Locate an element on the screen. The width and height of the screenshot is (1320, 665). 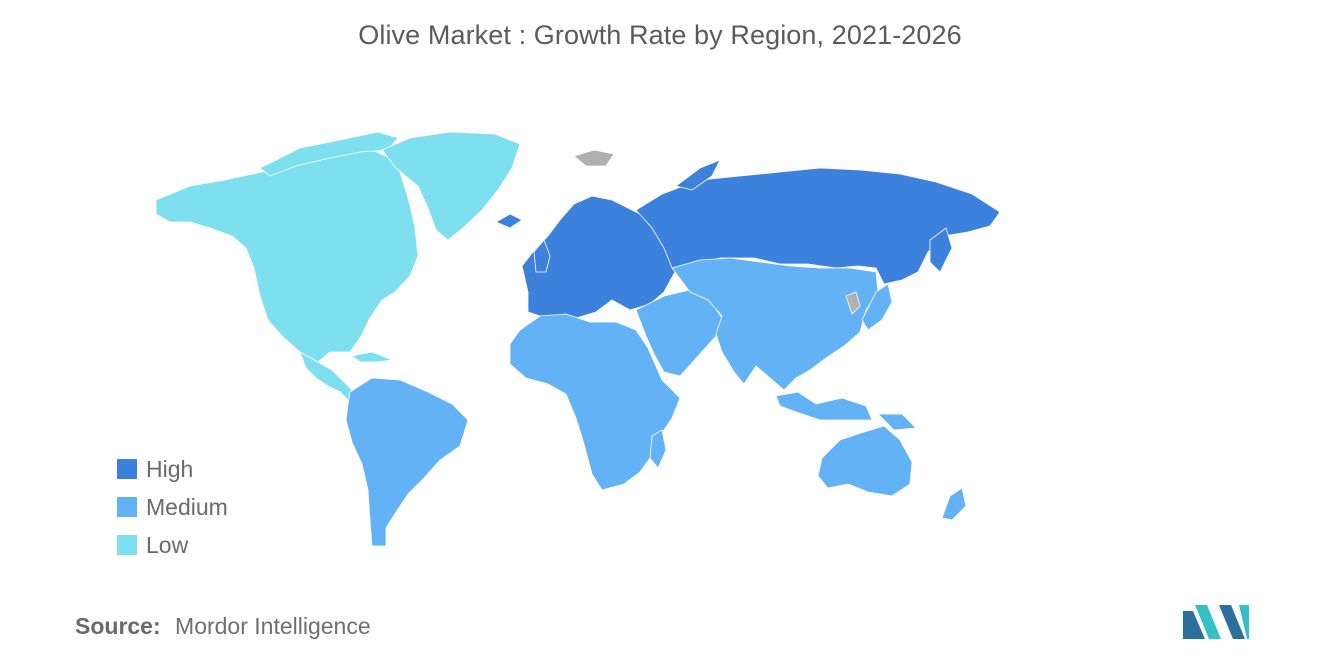
legend-label-high: High is located at coordinates (170, 468).